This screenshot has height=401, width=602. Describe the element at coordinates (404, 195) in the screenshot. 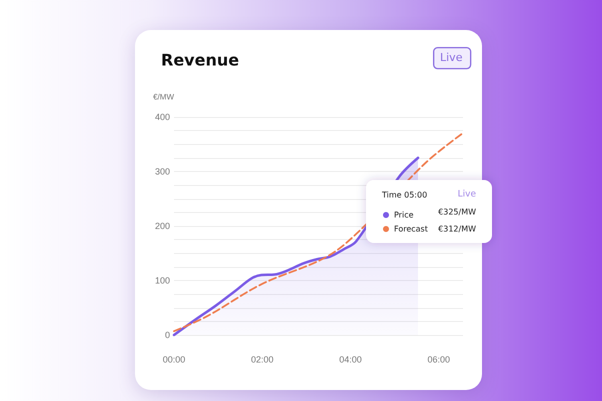

I see `annotation: Time 05:00` at that location.